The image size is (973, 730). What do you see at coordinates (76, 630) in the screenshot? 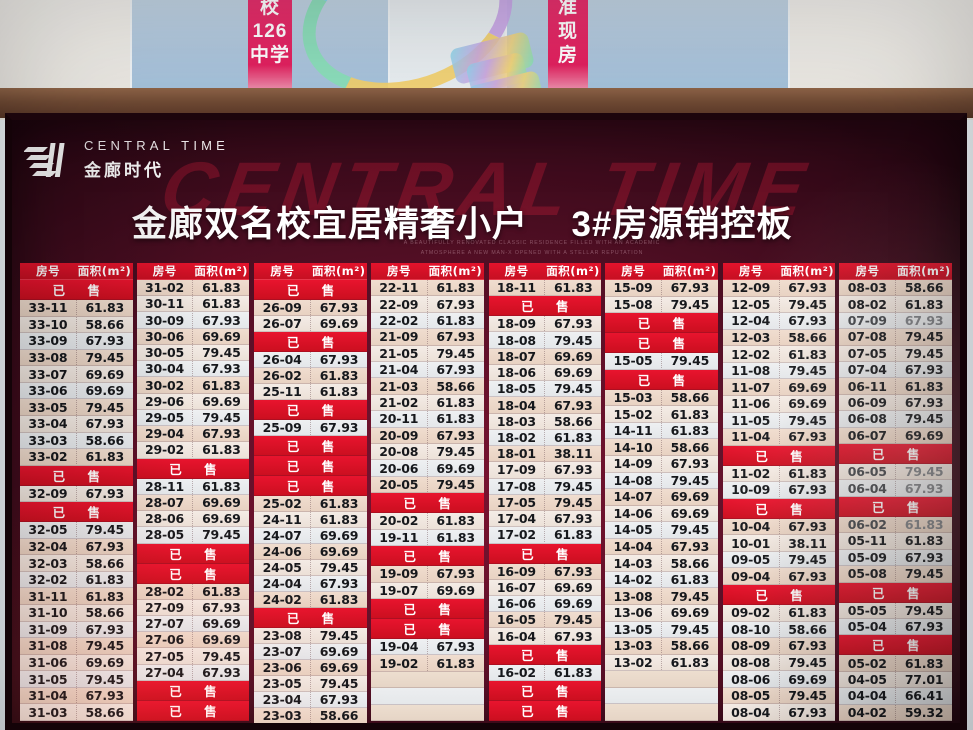
I see `table-row: 31-09 67.93` at bounding box center [76, 630].